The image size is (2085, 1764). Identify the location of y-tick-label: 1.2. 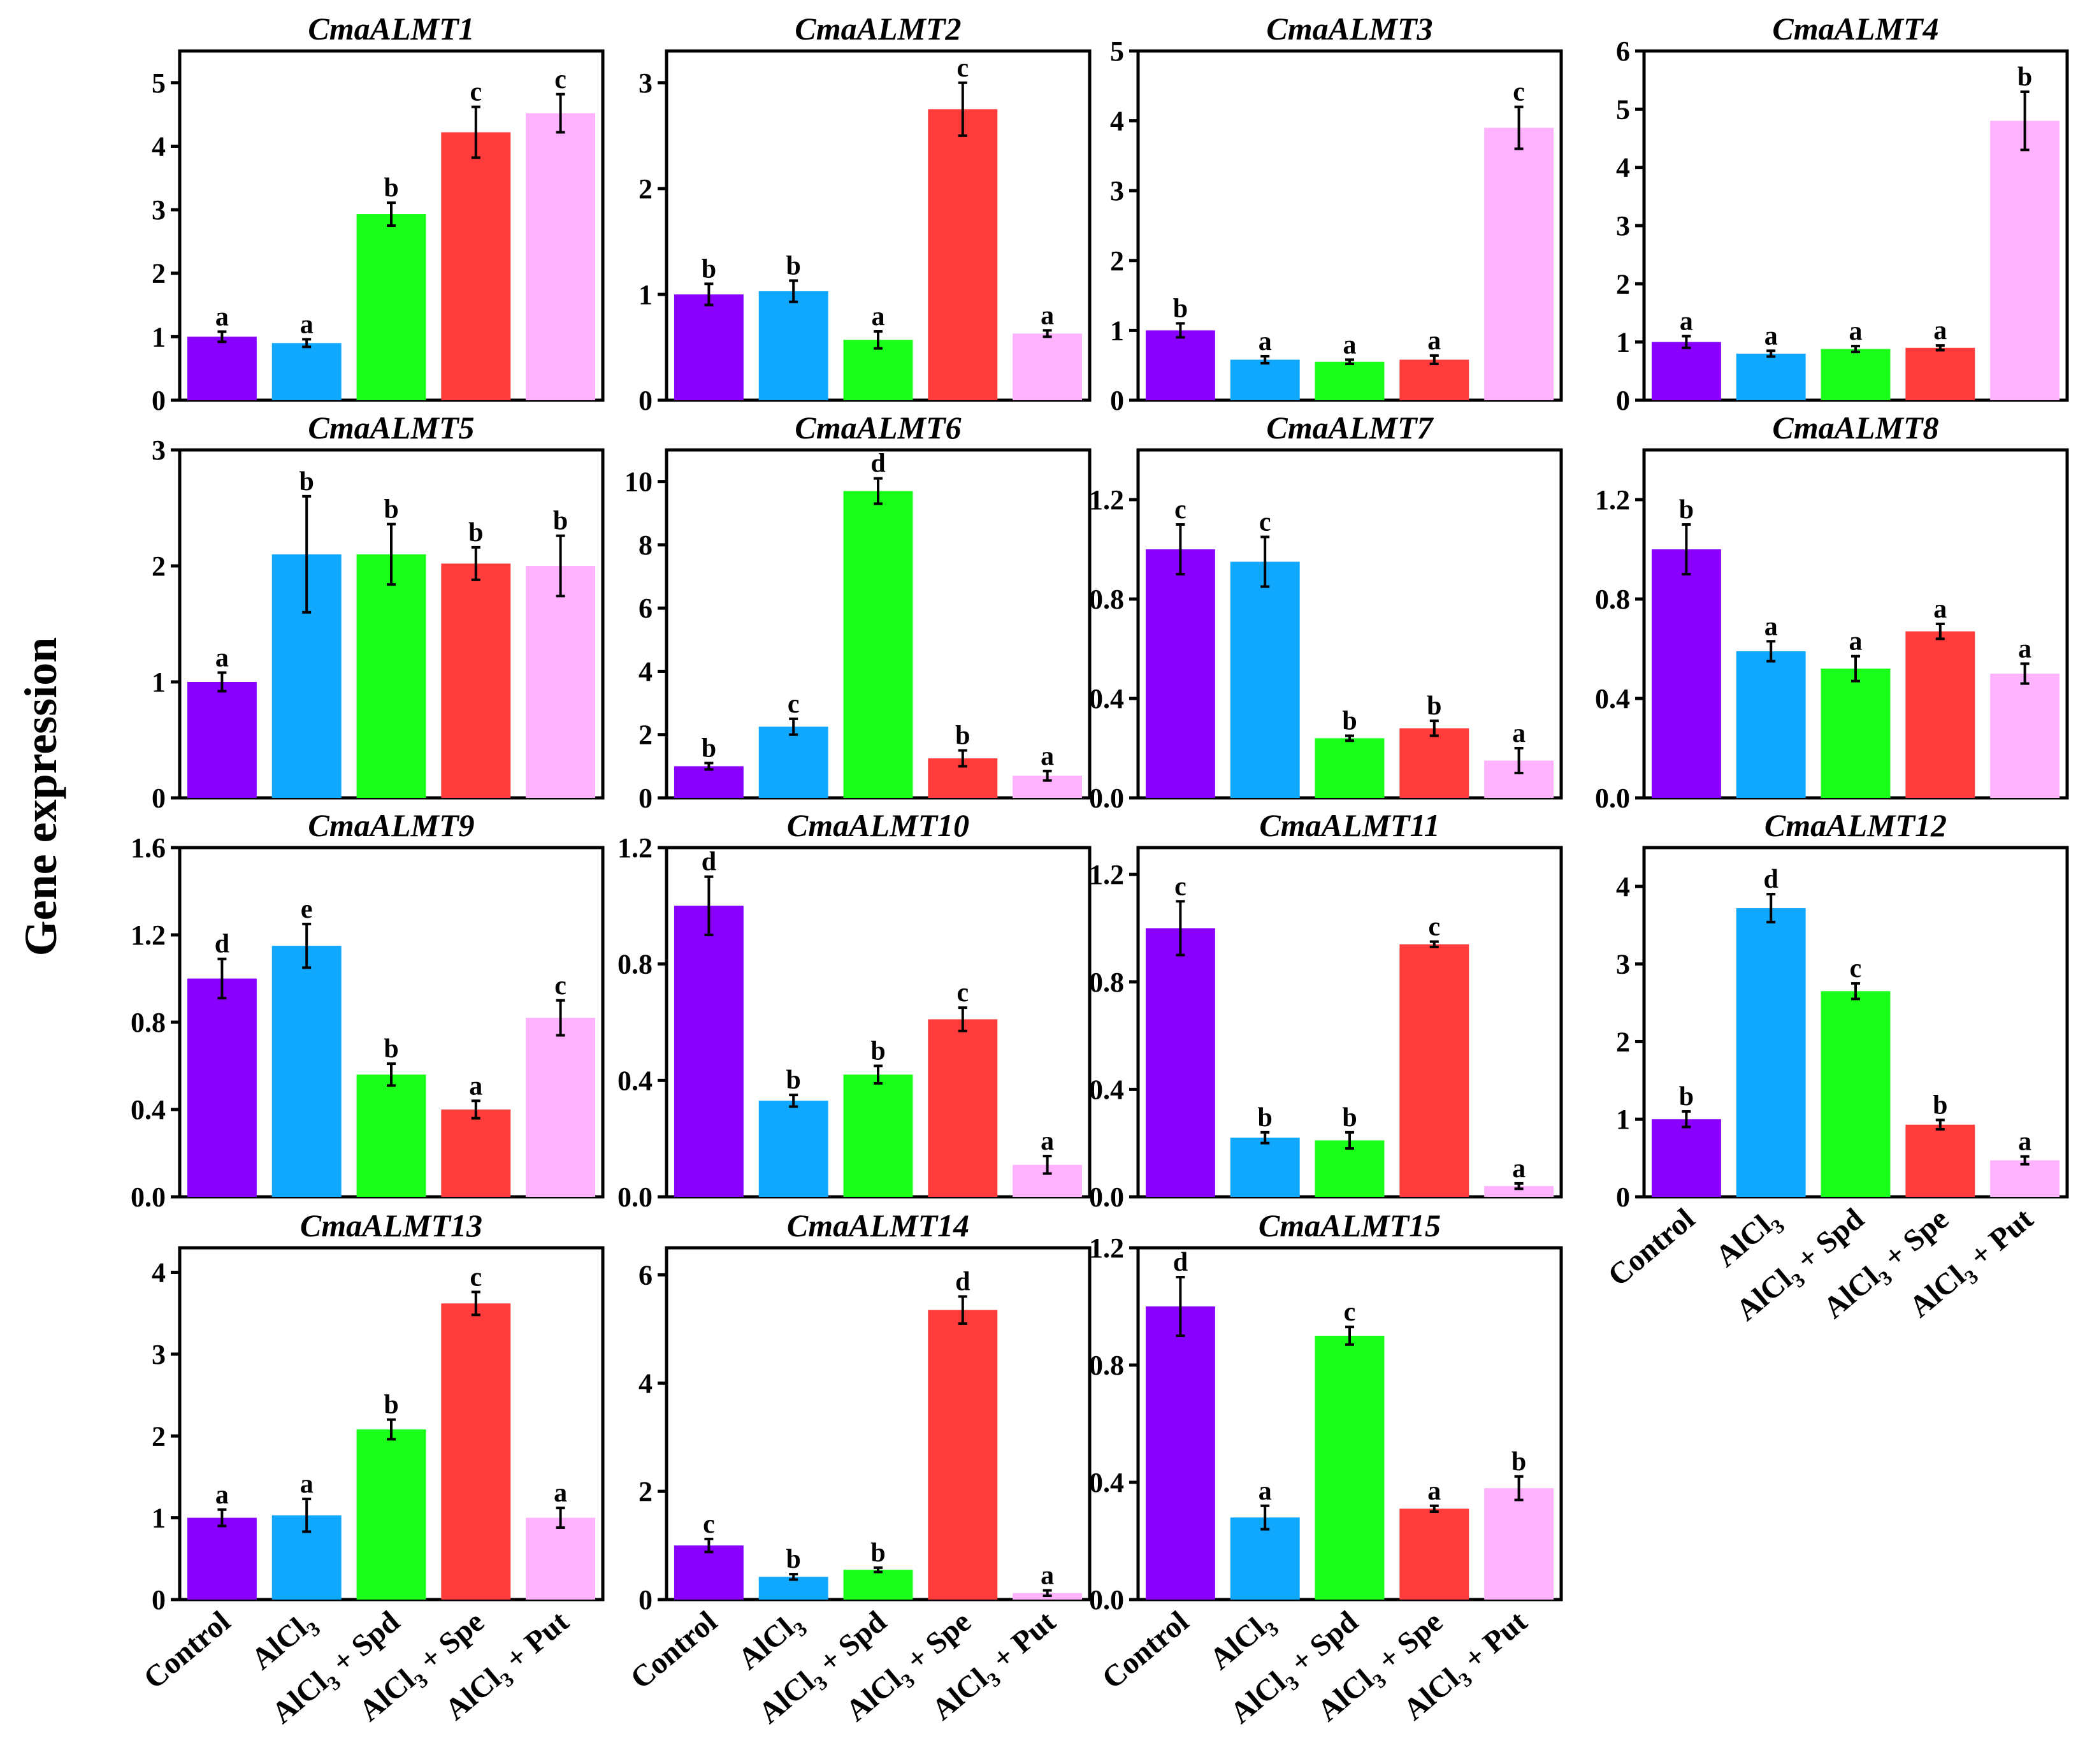
(1106, 1248).